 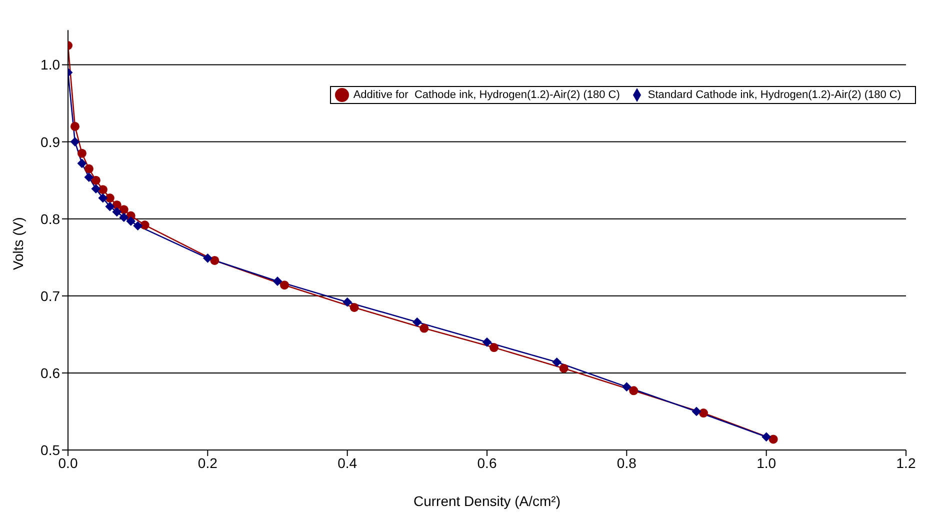 I want to click on legend-label: Additive for Cathode ink, Hydrogen(1.2)-Air(2) (180 C), so click(x=486, y=95).